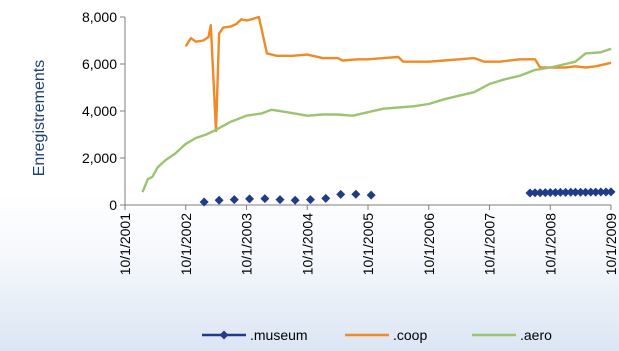  Describe the element at coordinates (407, 197) in the screenshot. I see `series-museum` at that location.